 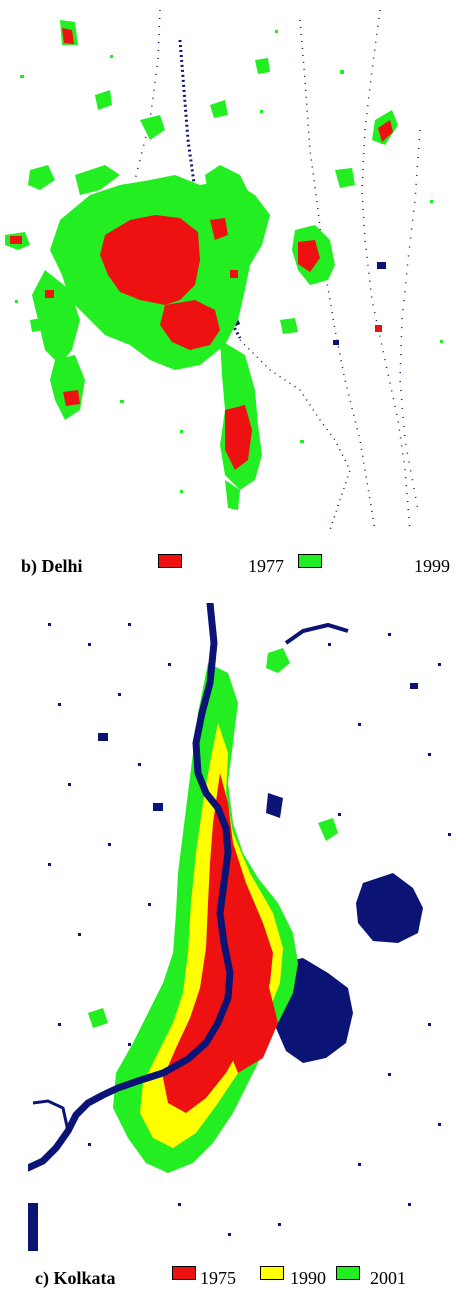 What do you see at coordinates (218, 1278) in the screenshot?
I see `legend-year-1975: 1975` at bounding box center [218, 1278].